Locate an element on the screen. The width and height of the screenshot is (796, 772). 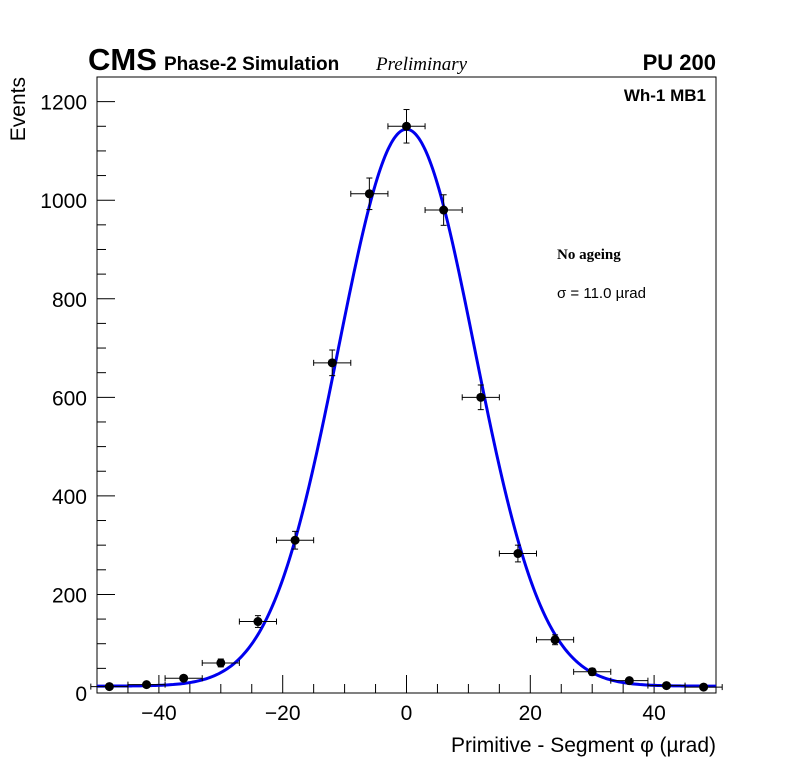
x-tick-label: 0 is located at coordinates (407, 713).